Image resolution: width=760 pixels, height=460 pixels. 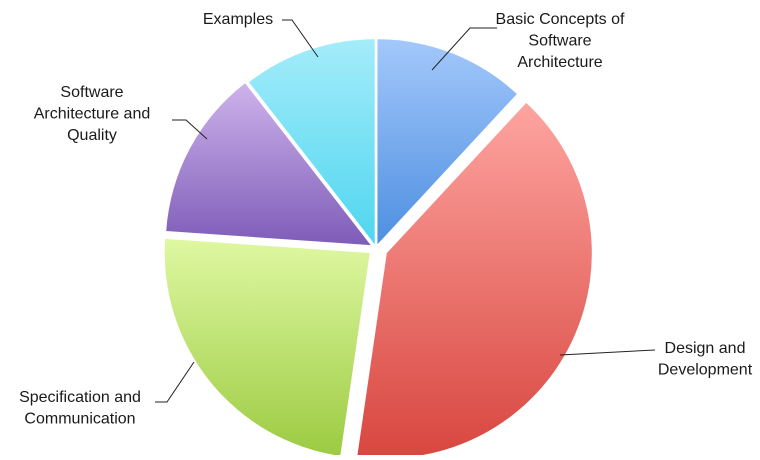 I want to click on slice-label-4: Examples, so click(x=238, y=19).